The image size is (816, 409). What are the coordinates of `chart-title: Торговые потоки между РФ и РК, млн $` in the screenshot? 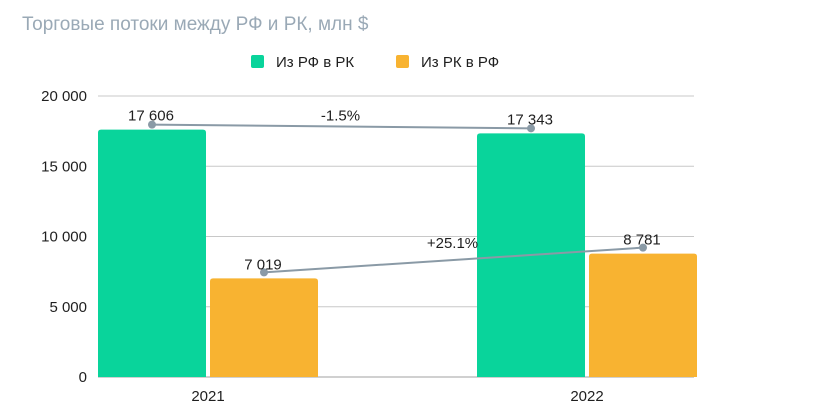 It's located at (195, 24).